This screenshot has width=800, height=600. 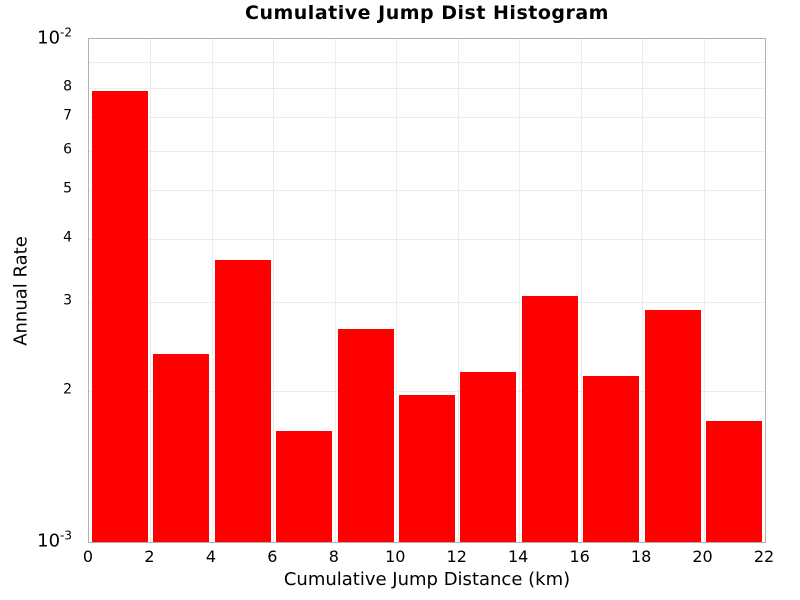 What do you see at coordinates (395, 556) in the screenshot?
I see `x-tick-label: 10` at bounding box center [395, 556].